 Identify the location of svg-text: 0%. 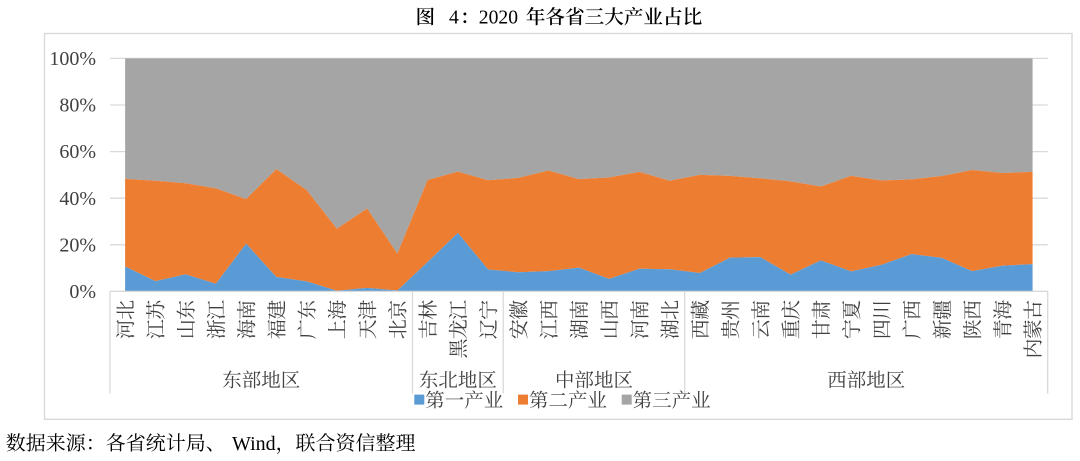
(82, 292).